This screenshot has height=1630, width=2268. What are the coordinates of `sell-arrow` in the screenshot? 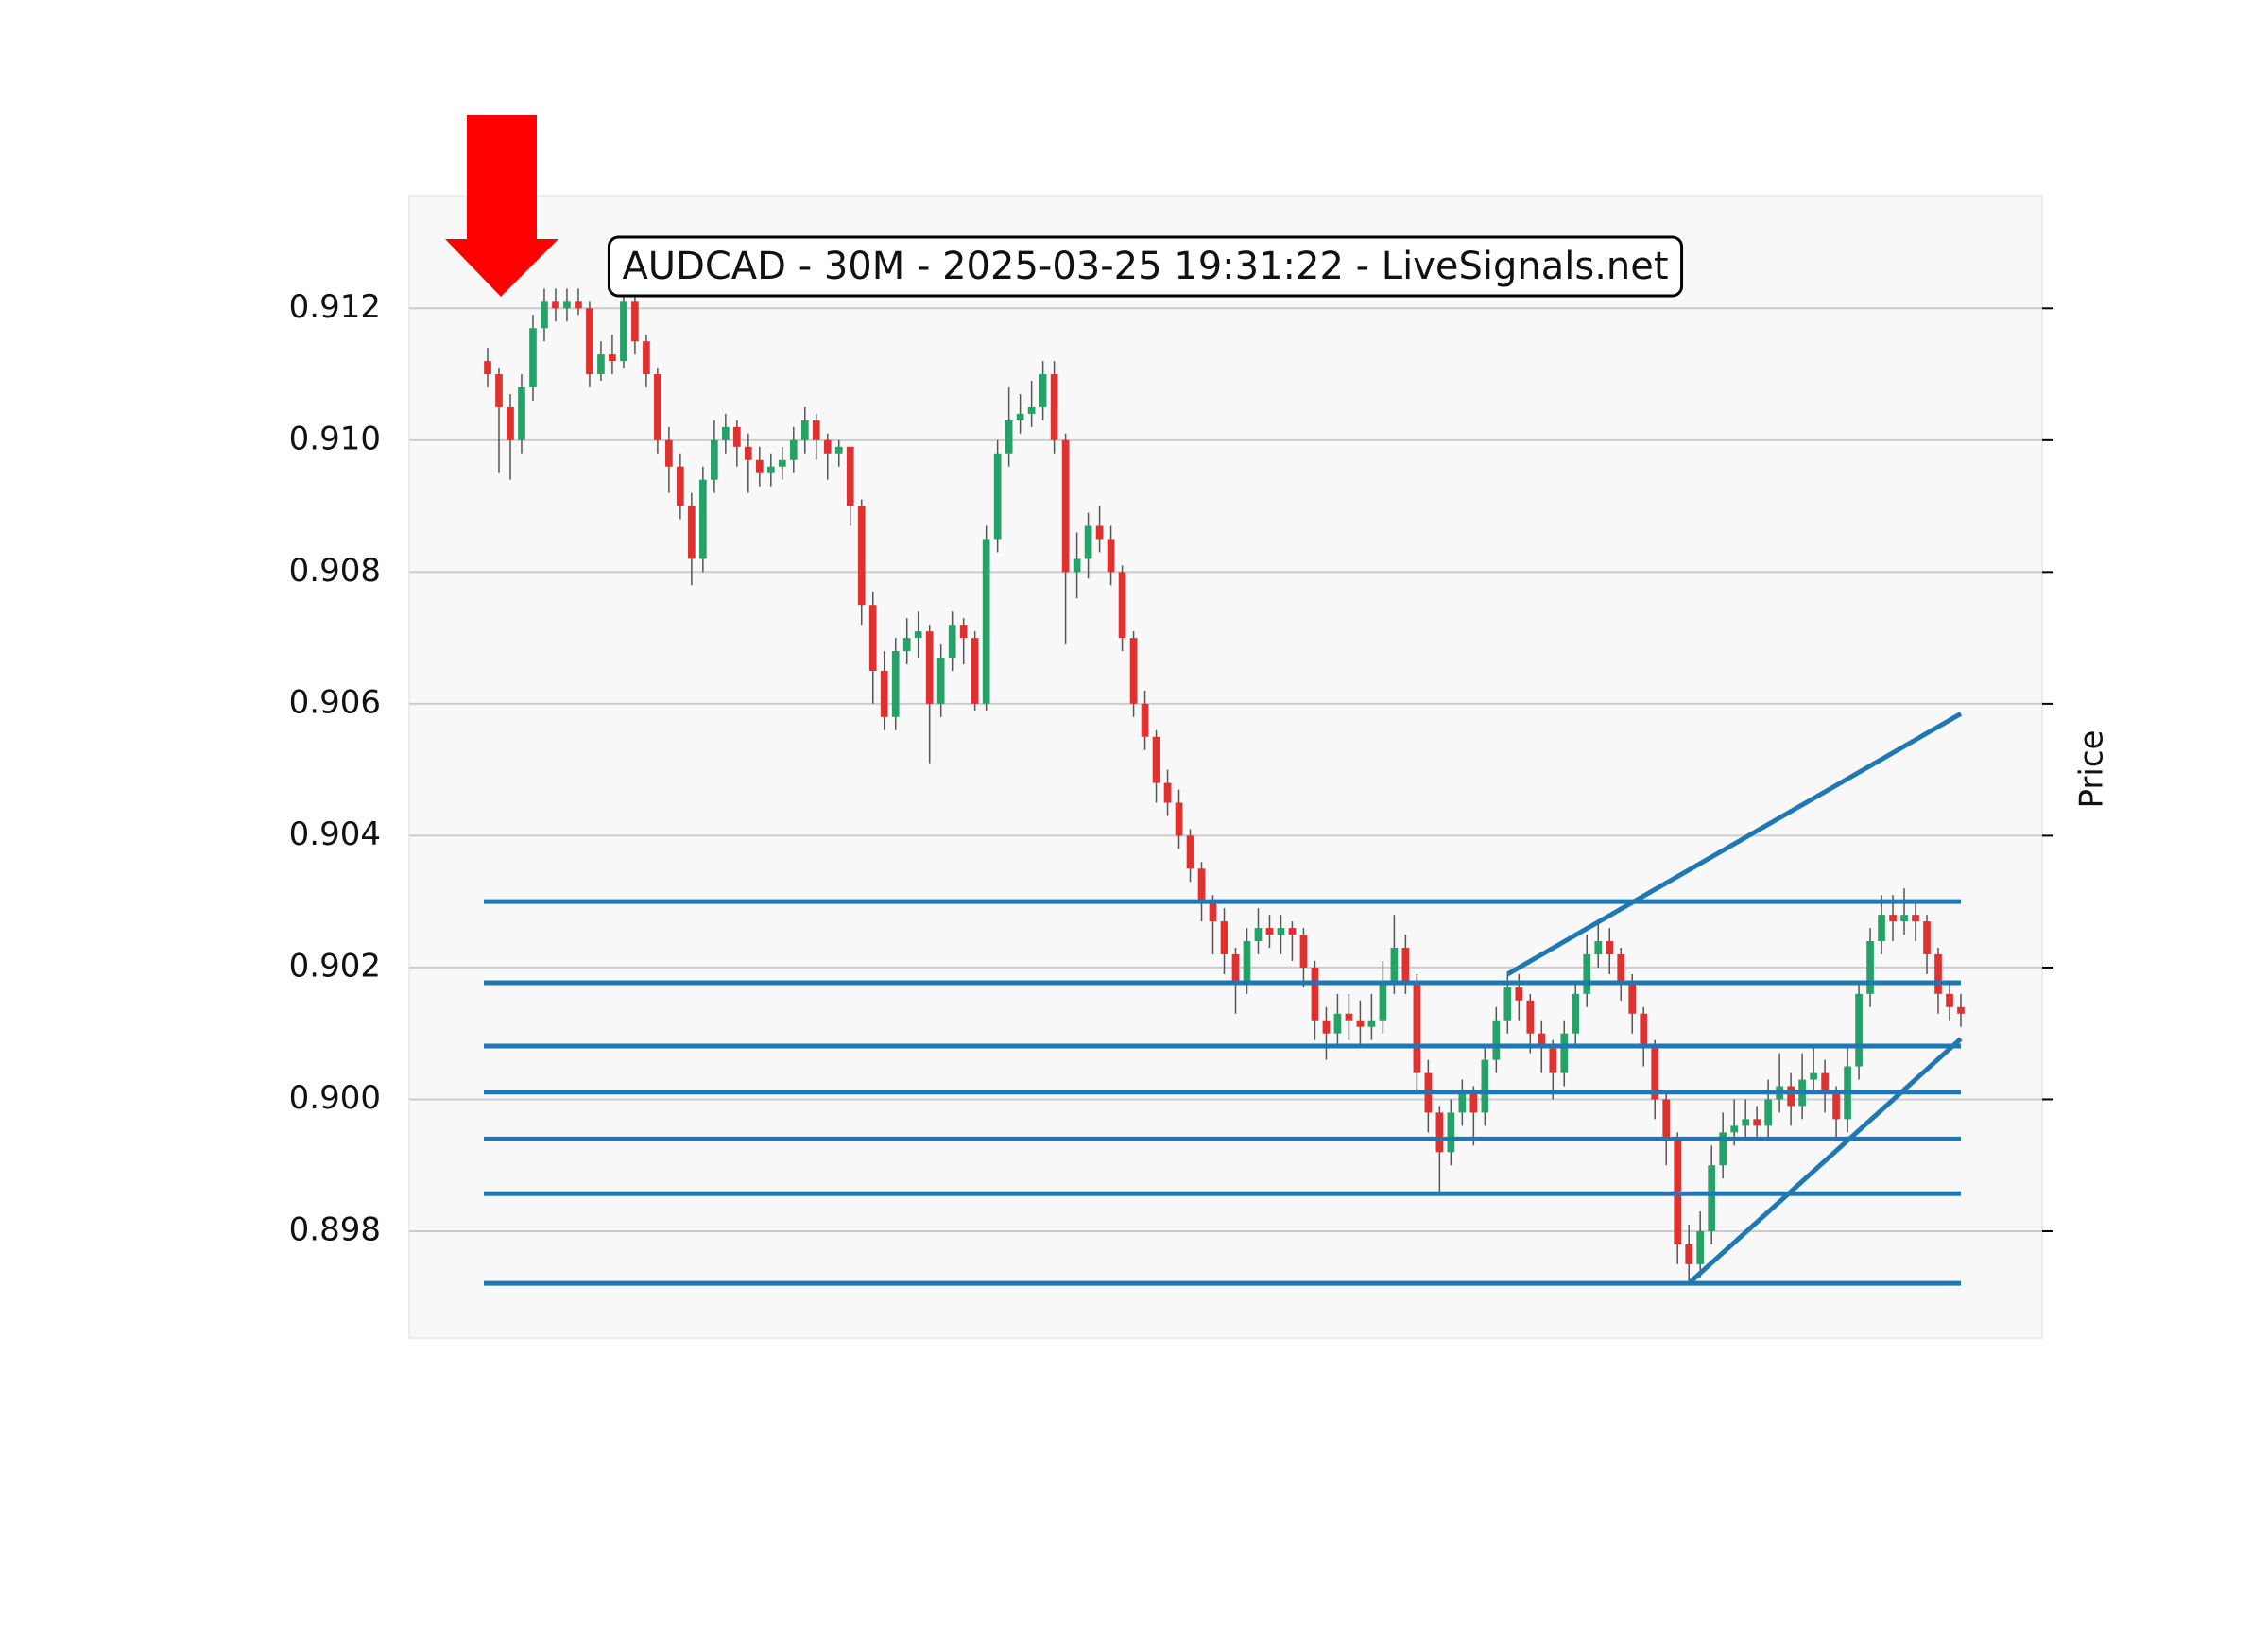 It's located at (501, 206).